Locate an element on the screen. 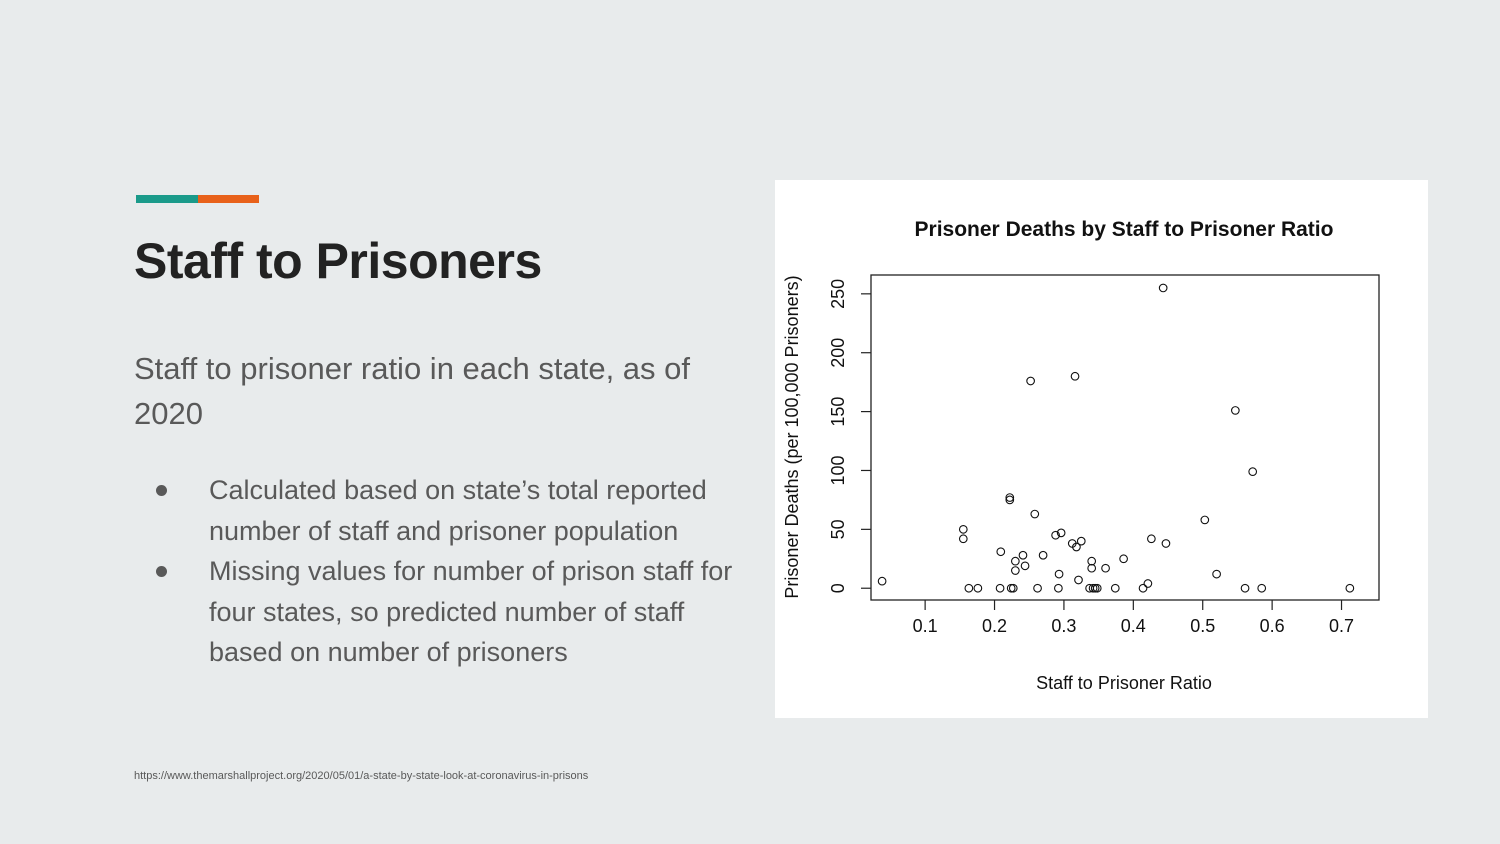  x-tick-label: 0.1 is located at coordinates (925, 626).